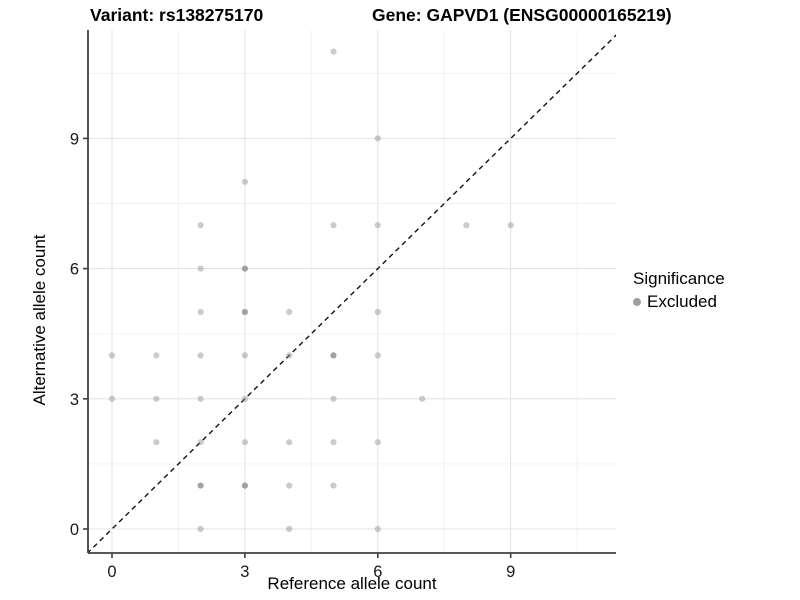 The image size is (800, 600). I want to click on legend: Significance Excluded, so click(679, 290).